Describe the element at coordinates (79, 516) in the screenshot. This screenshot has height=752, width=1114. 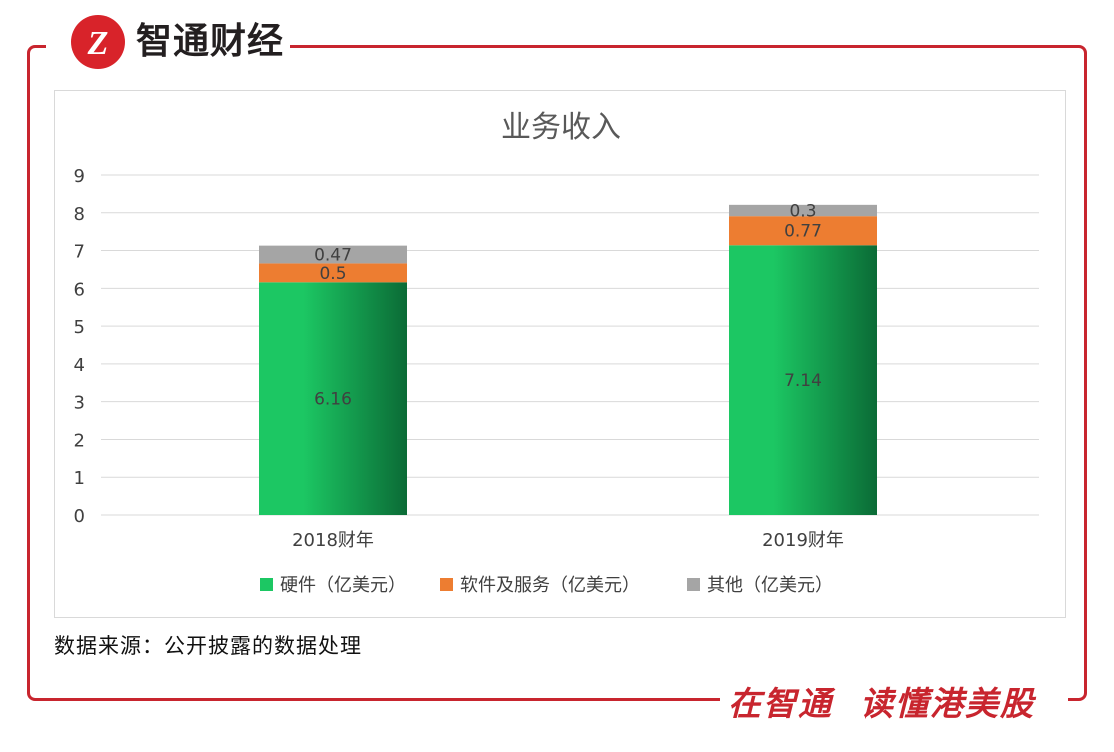
I see `y-tick-label: 0` at that location.